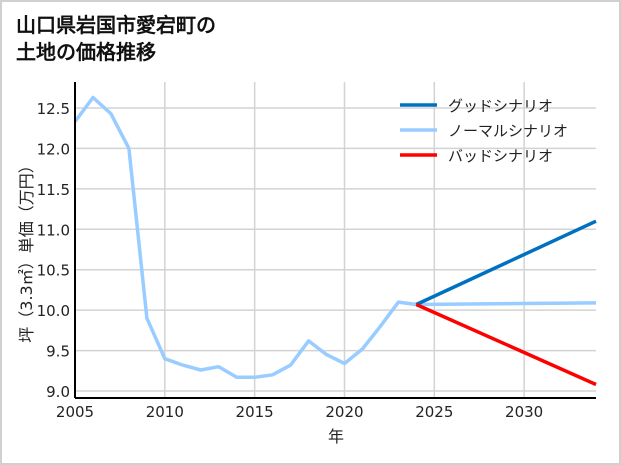  What do you see at coordinates (165, 412) in the screenshot?
I see `x-tick-label: 2010` at bounding box center [165, 412].